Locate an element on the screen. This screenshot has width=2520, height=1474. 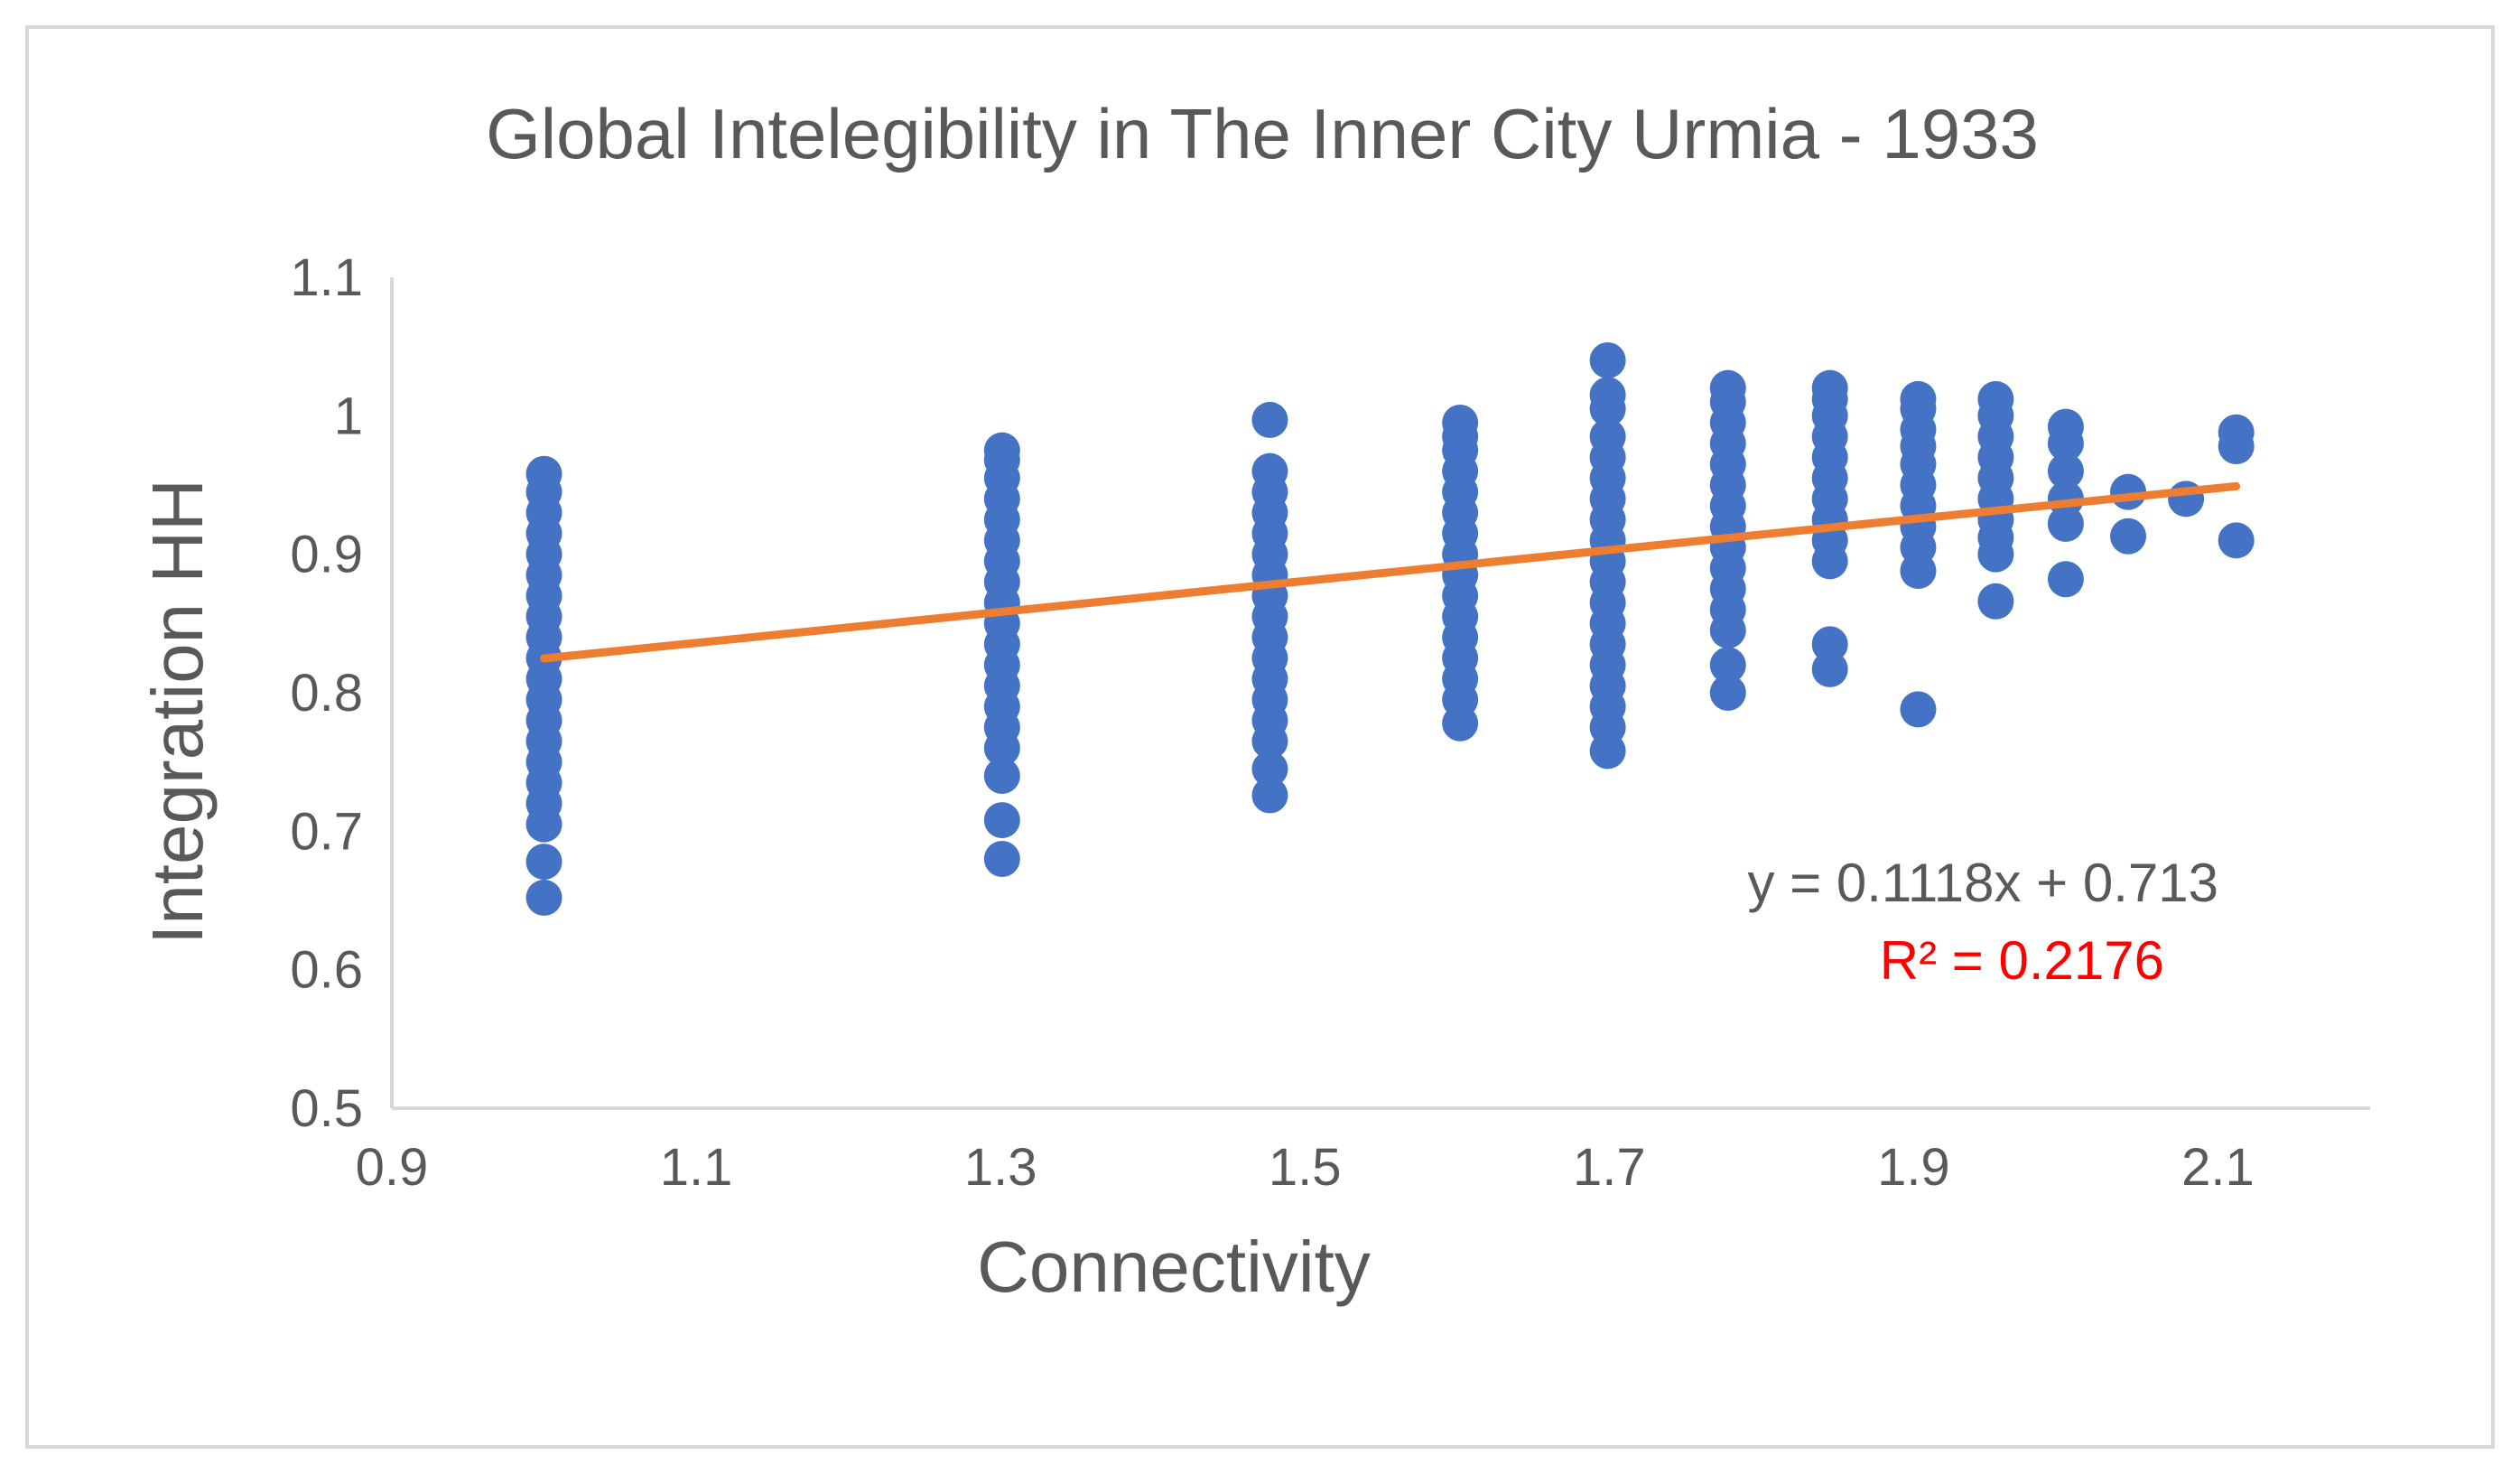
y-tick-label: 1 is located at coordinates (348, 416).